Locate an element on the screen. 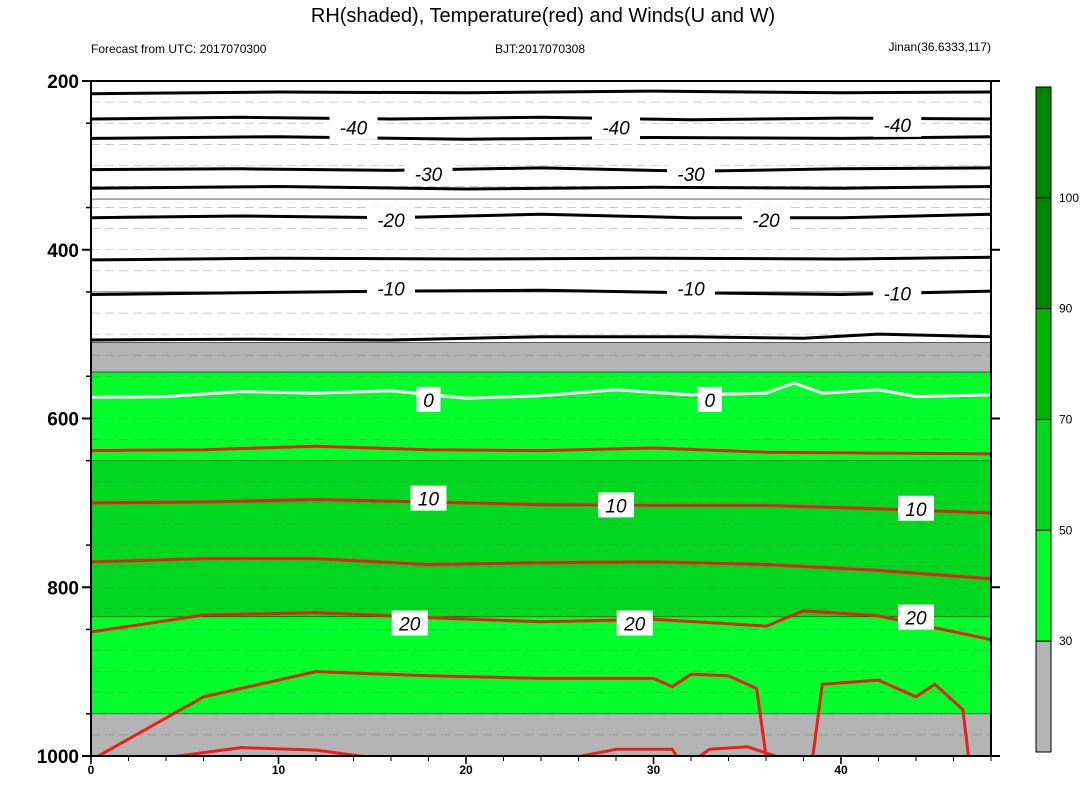 This screenshot has width=1087, height=806. colorbar-label: 100 is located at coordinates (1069, 198).